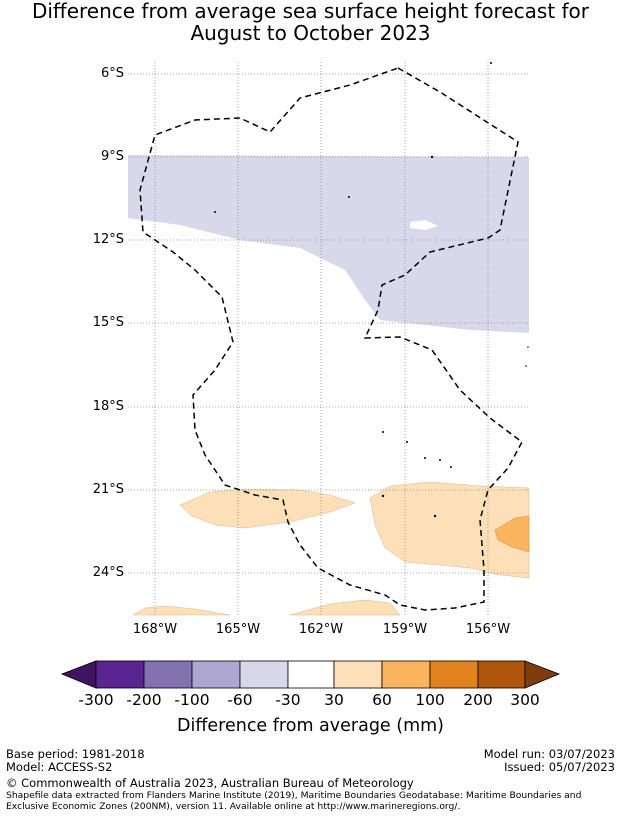 Image resolution: width=621 pixels, height=816 pixels. Describe the element at coordinates (321, 629) in the screenshot. I see `lon-tick-label: 162°W` at that location.